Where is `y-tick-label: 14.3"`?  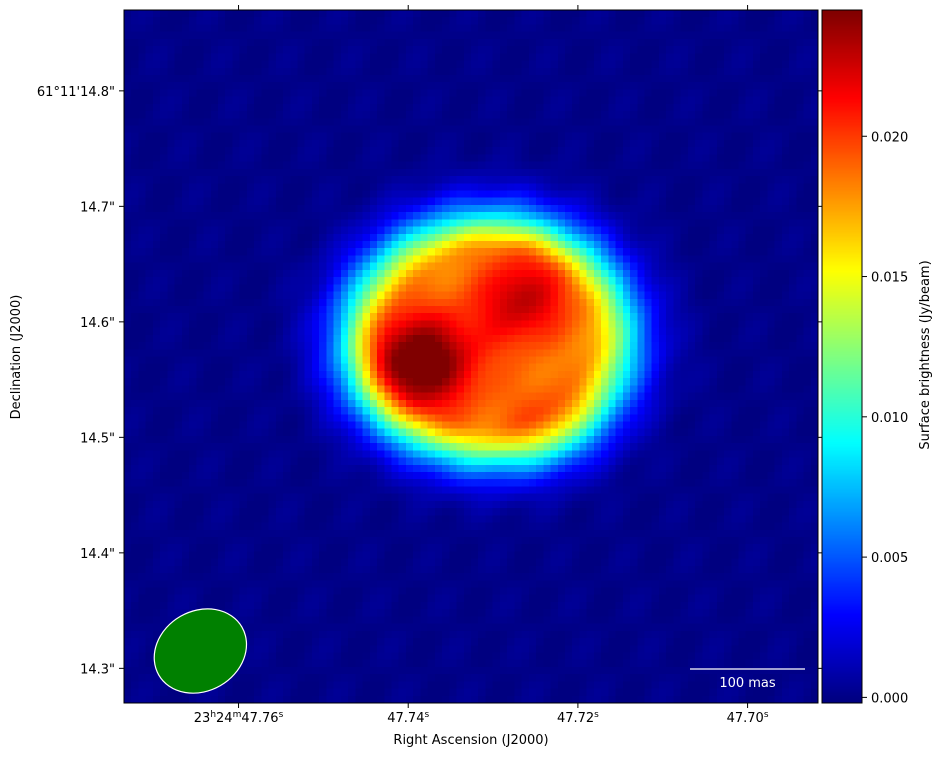 y-tick-label: 14.3" is located at coordinates (97, 669).